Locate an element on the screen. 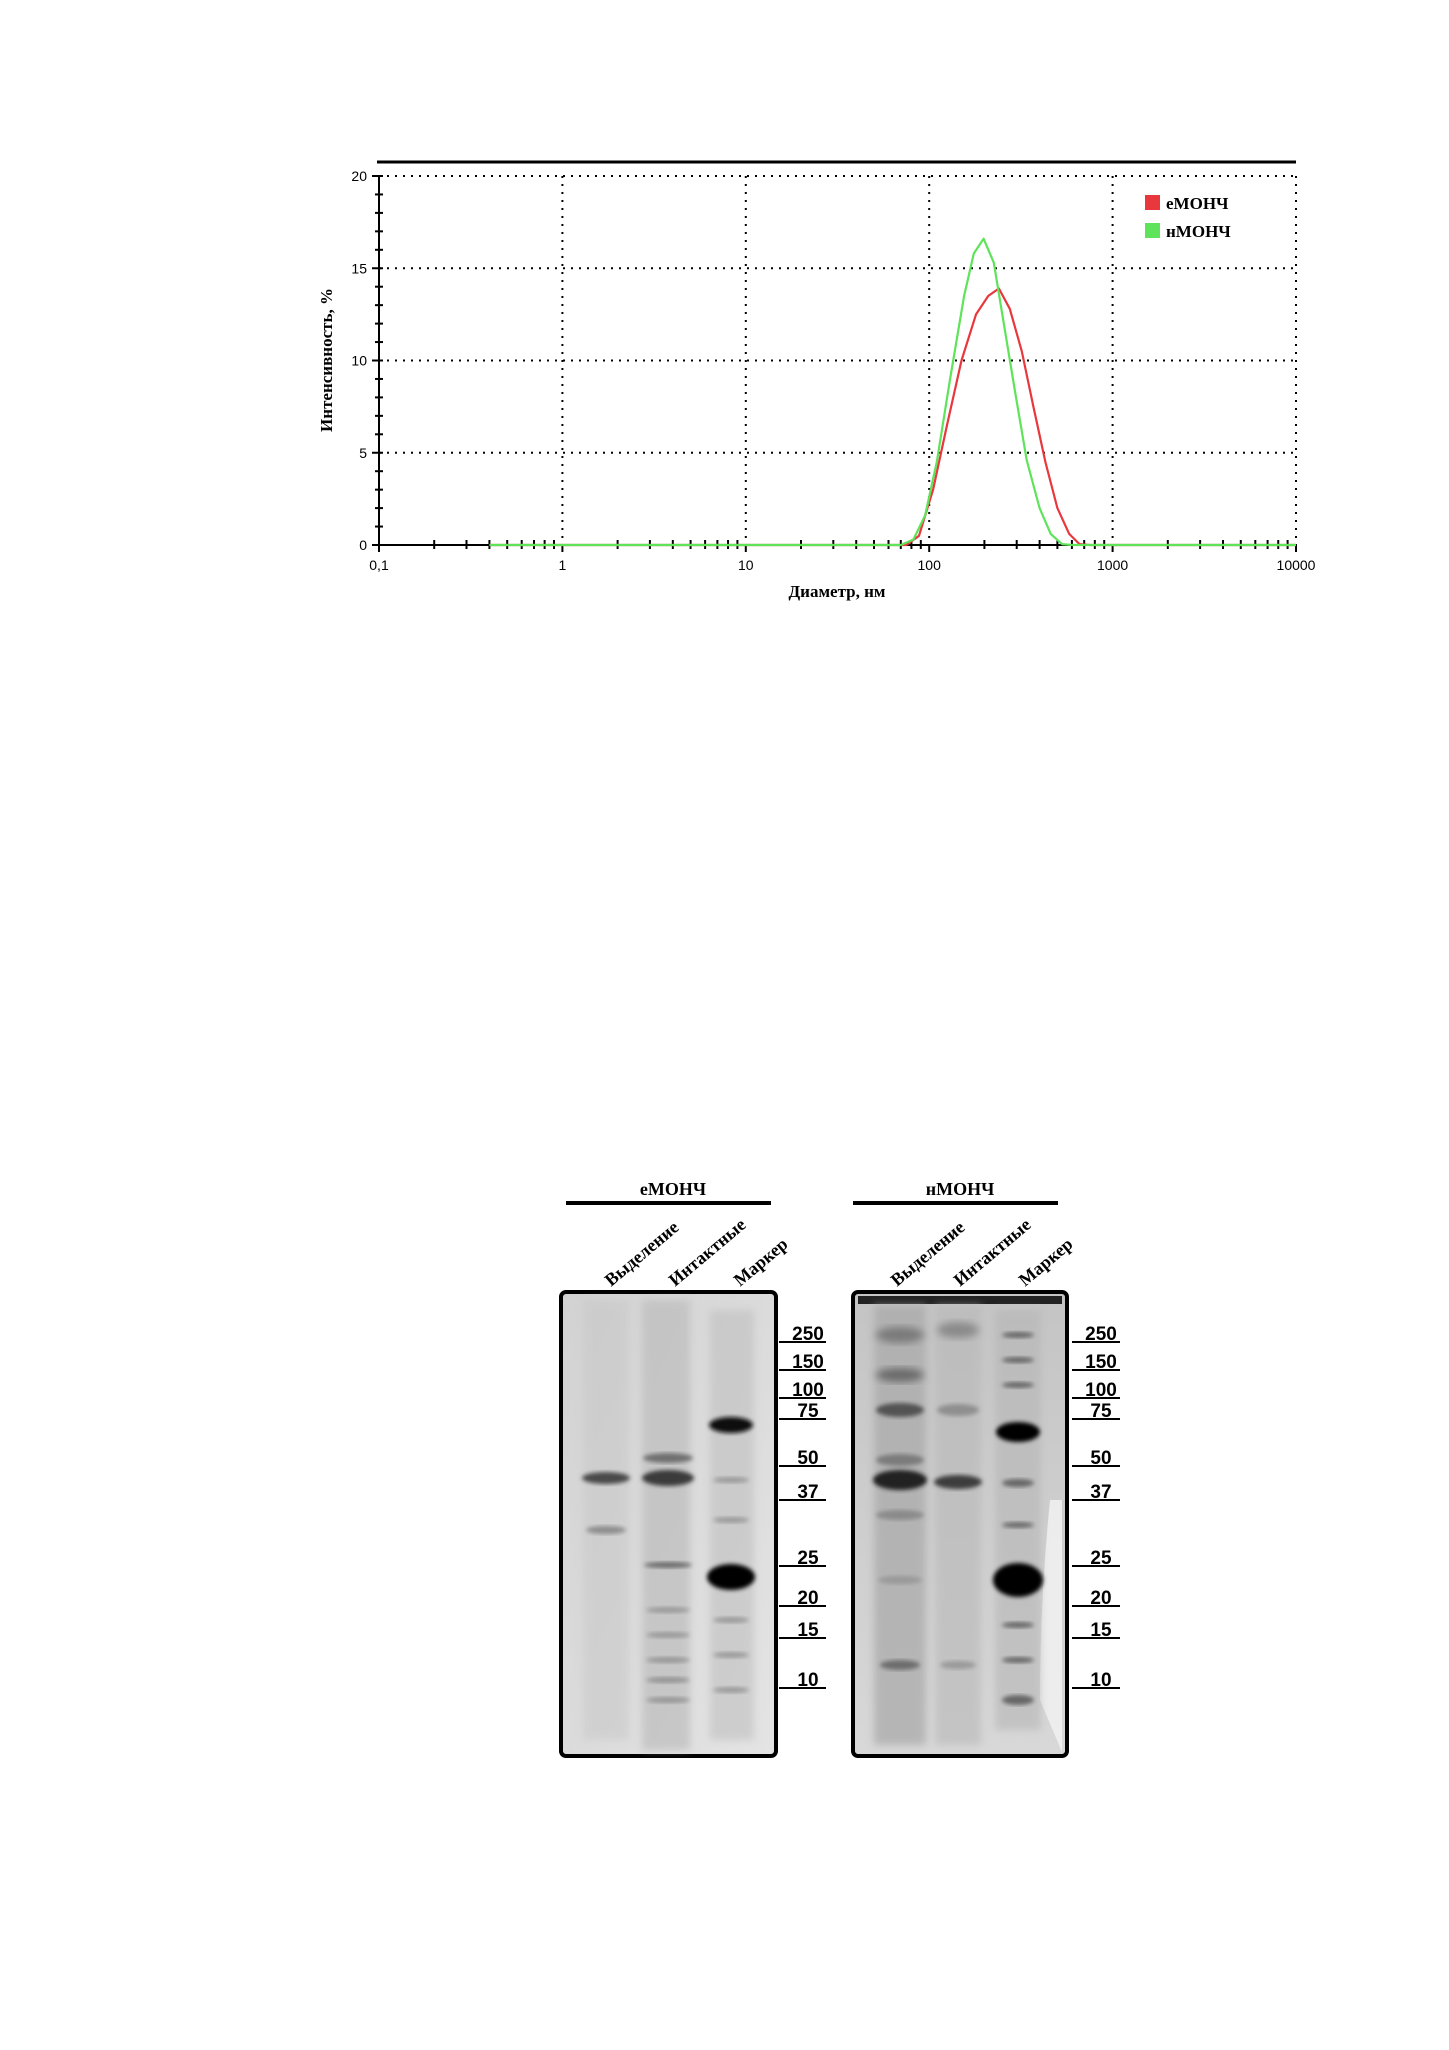 The width and height of the screenshot is (1449, 2050). x-tick-label: 10000 is located at coordinates (1296, 565).